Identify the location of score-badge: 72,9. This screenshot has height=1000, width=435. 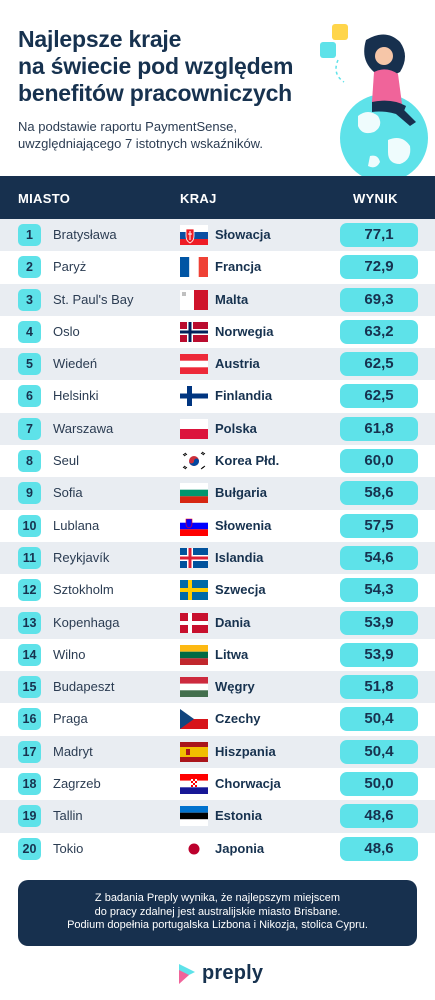
(379, 267).